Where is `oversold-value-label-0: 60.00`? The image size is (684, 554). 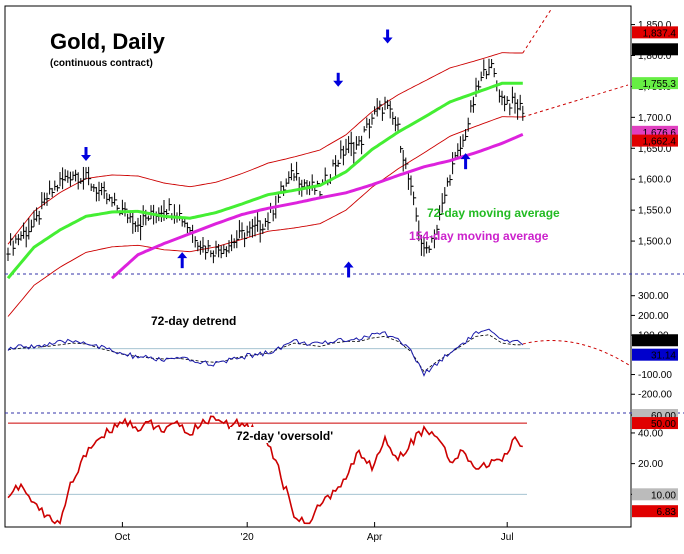
oversold-value-label-0: 60.00 is located at coordinates (663, 416).